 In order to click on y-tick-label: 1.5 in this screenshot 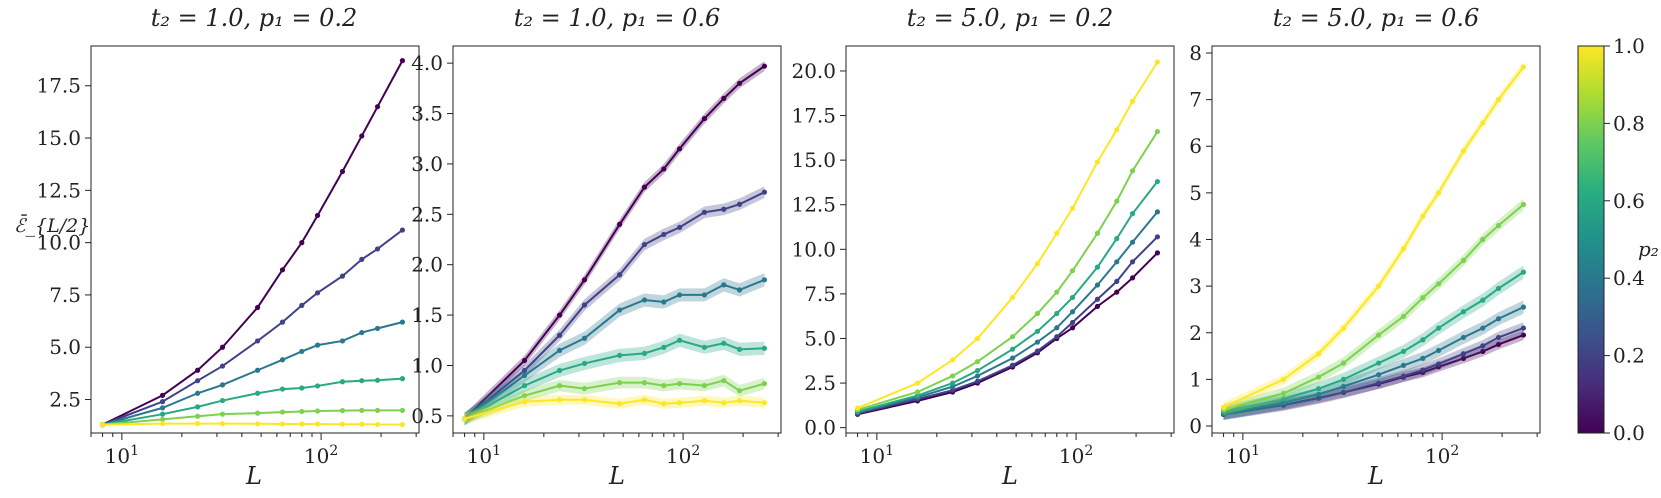, I will do `click(427, 315)`.